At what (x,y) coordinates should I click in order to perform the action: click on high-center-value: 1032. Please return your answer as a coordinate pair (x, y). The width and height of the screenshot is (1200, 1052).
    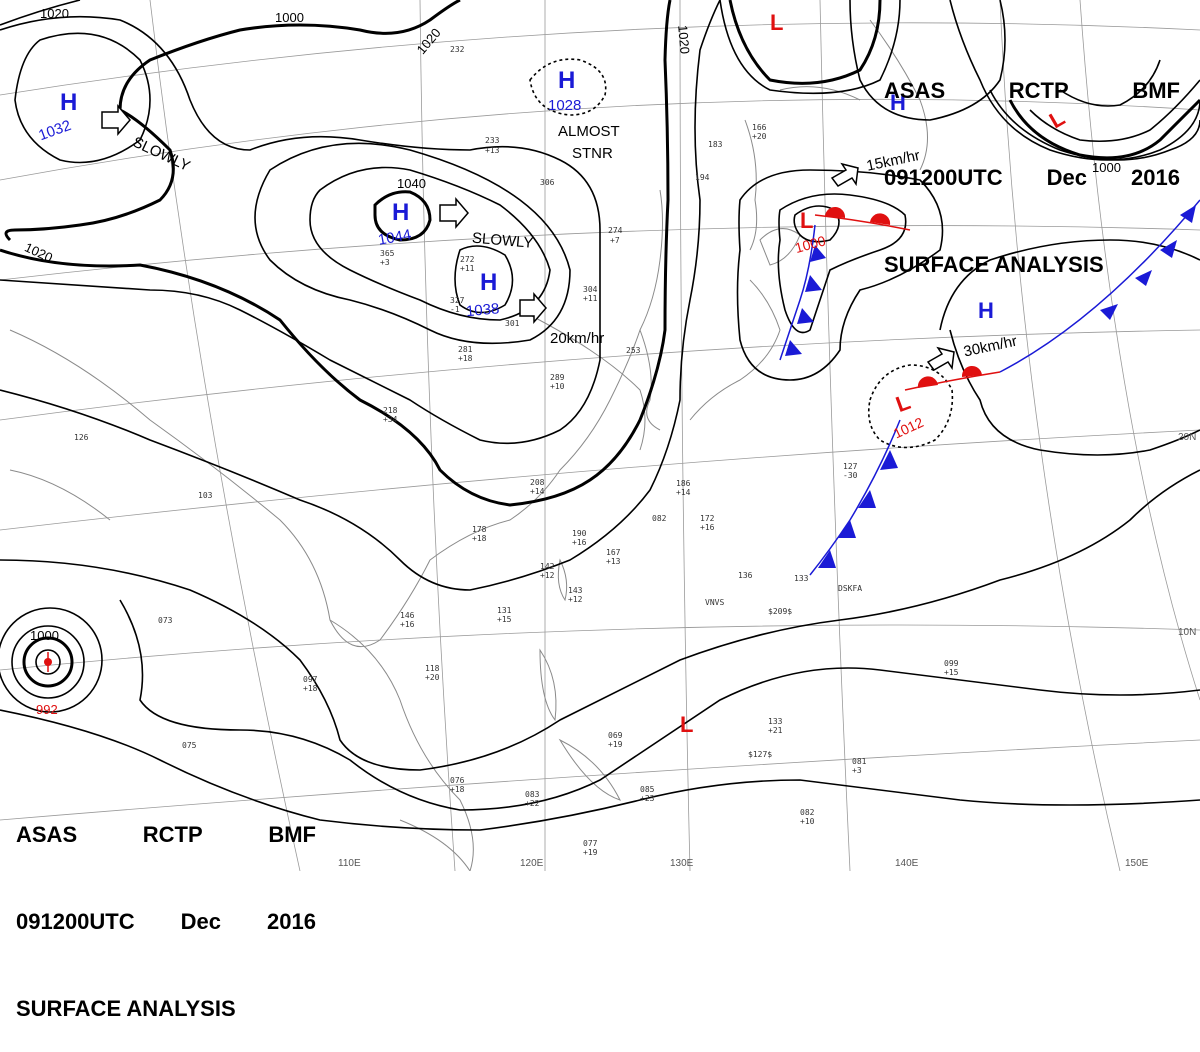
    Looking at the image, I should click on (54, 130).